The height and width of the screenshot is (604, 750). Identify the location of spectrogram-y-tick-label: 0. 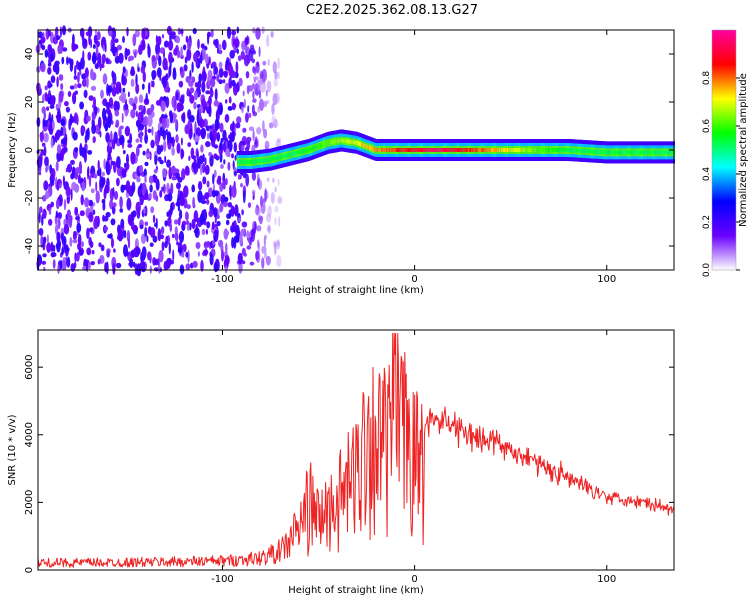
(29, 150).